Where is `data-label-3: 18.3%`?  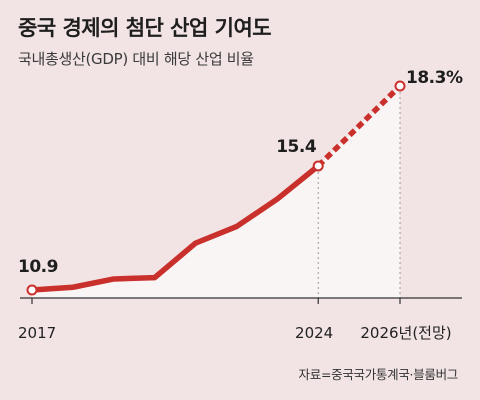 data-label-3: 18.3% is located at coordinates (434, 78).